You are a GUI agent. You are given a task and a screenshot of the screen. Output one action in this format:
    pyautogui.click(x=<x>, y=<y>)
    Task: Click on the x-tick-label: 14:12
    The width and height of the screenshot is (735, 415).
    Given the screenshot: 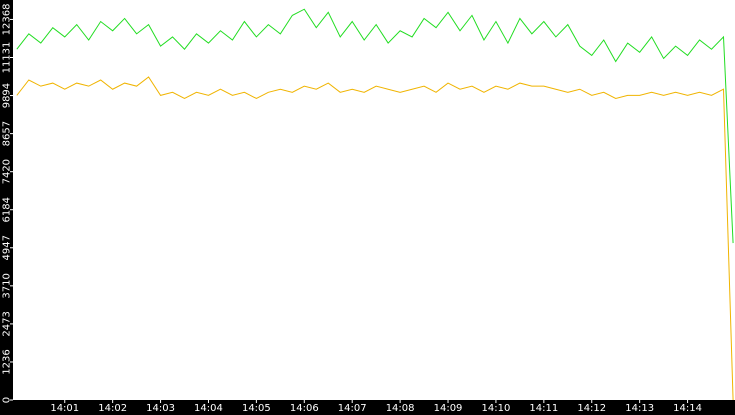 What is the action you would take?
    pyautogui.click(x=591, y=408)
    